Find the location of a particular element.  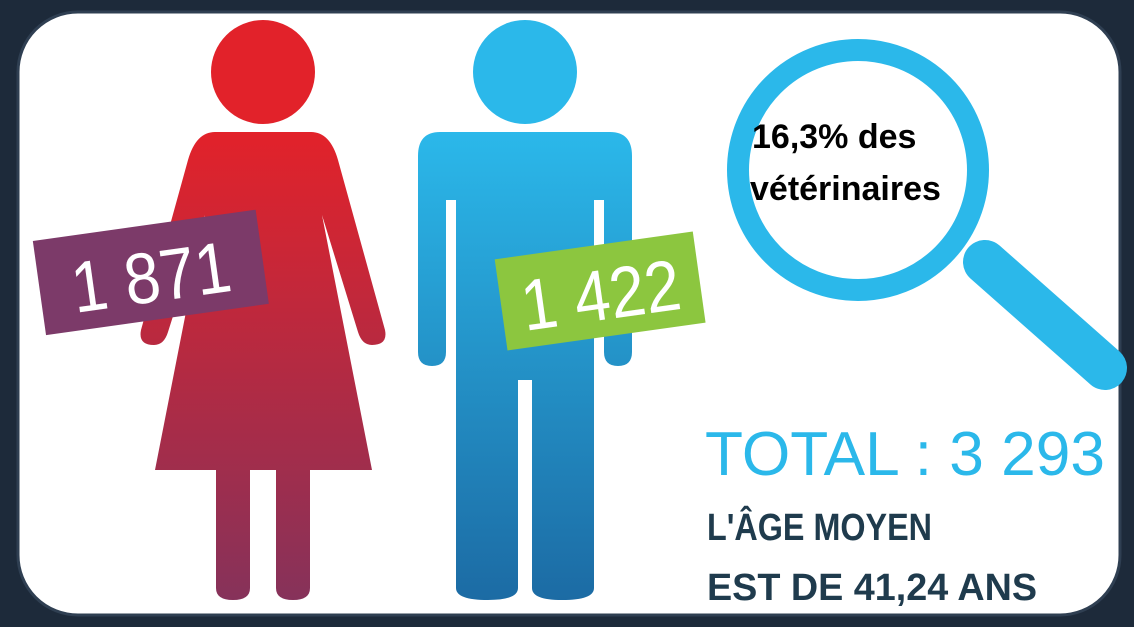

total: TOTAL : 3 293 is located at coordinates (905, 454).